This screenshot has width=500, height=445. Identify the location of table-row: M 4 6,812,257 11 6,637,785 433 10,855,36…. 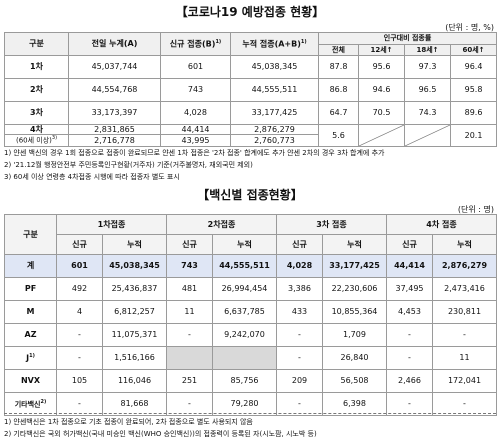
(250, 312).